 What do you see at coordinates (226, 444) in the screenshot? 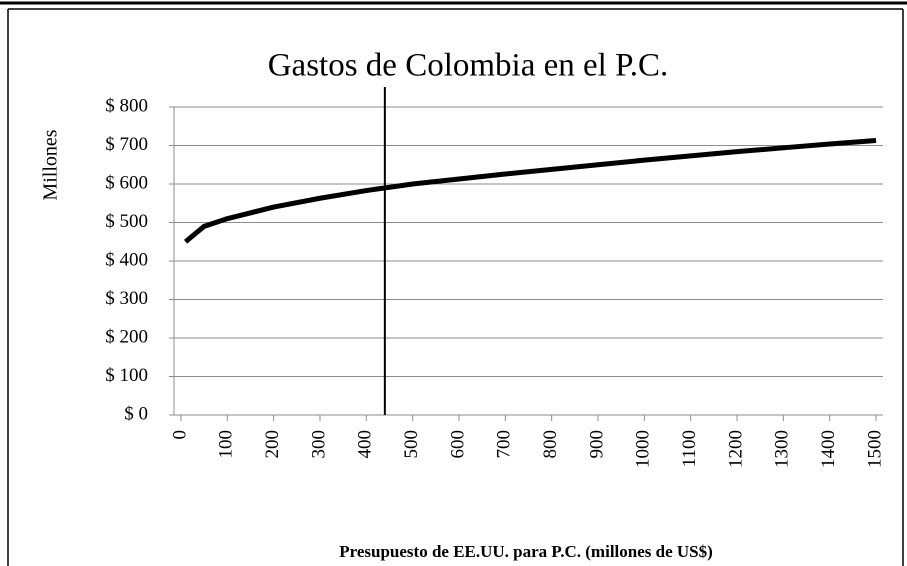
I see `x-tick-label: 100` at bounding box center [226, 444].